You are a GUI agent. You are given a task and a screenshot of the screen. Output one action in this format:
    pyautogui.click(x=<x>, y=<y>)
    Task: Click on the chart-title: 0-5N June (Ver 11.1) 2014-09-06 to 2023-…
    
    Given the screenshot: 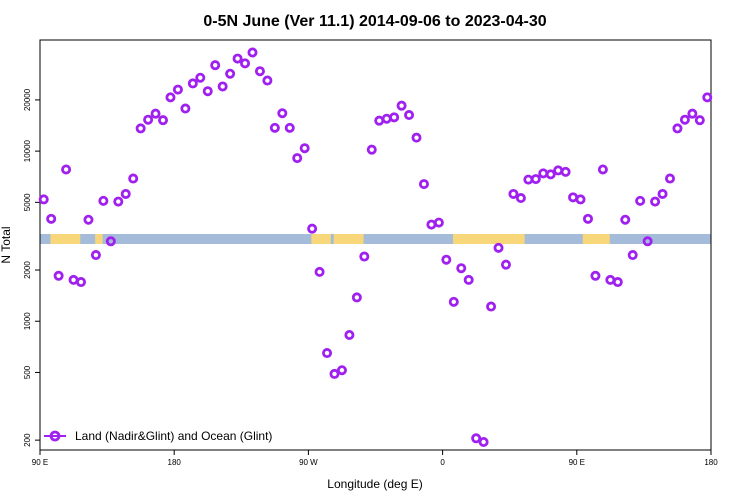 What is the action you would take?
    pyautogui.click(x=374, y=21)
    